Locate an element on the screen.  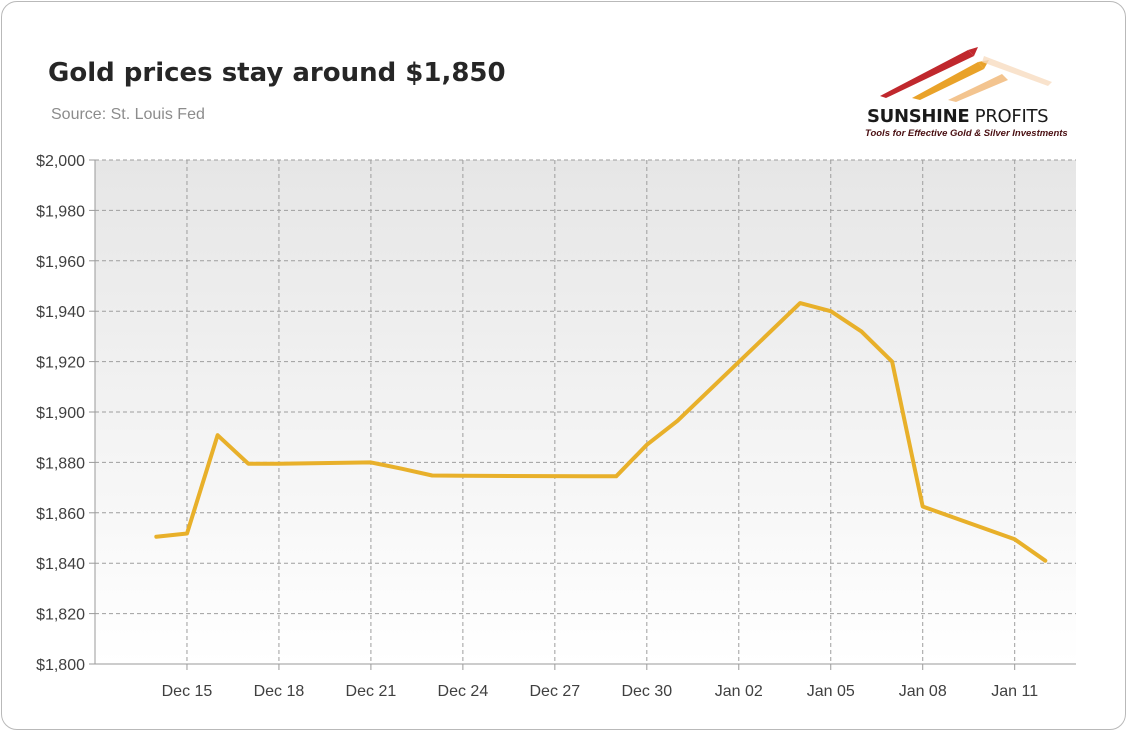
y-tick-label: $1,840 is located at coordinates (60, 564).